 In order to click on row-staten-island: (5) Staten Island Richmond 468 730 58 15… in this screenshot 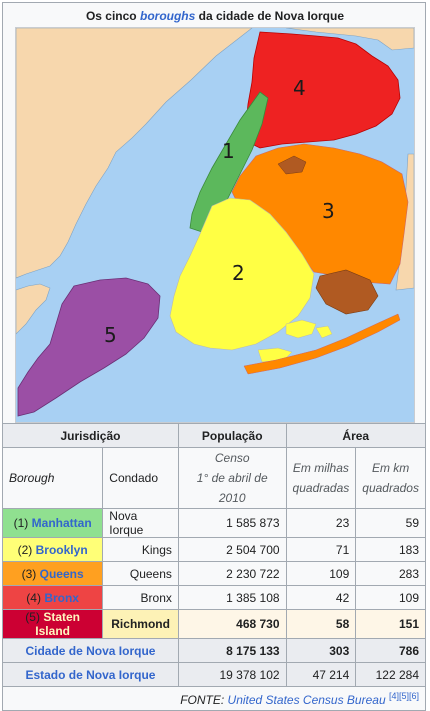, I will do `click(213, 624)`.